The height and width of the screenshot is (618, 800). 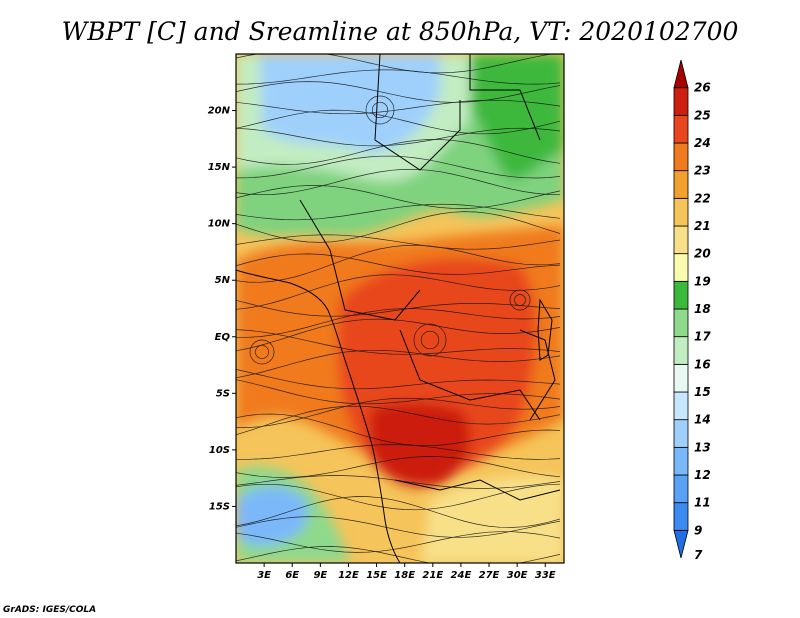 What do you see at coordinates (702, 475) in the screenshot?
I see `colorbar-label: 12` at bounding box center [702, 475].